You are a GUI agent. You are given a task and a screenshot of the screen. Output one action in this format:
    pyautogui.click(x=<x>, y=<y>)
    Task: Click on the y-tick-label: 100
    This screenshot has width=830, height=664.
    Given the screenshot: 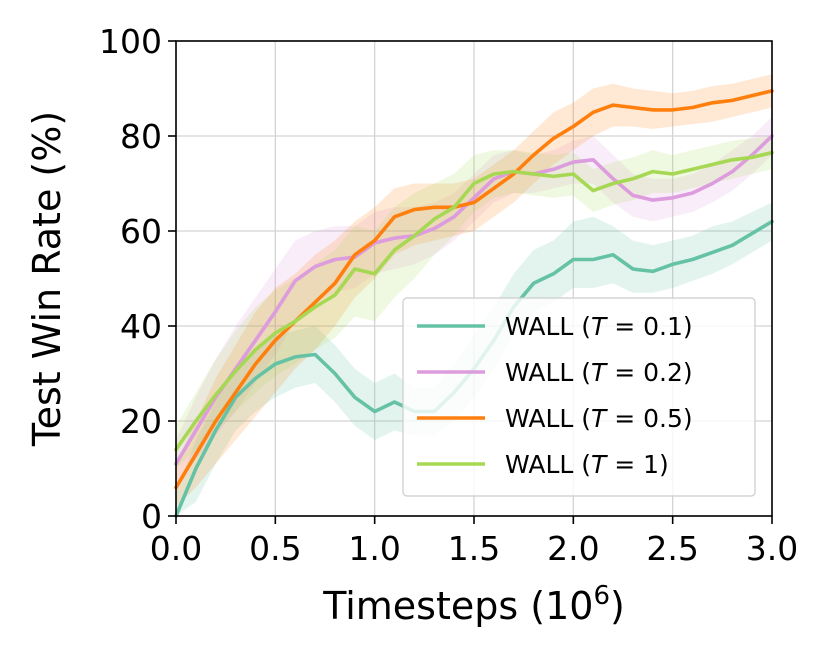 What is the action you would take?
    pyautogui.click(x=130, y=41)
    